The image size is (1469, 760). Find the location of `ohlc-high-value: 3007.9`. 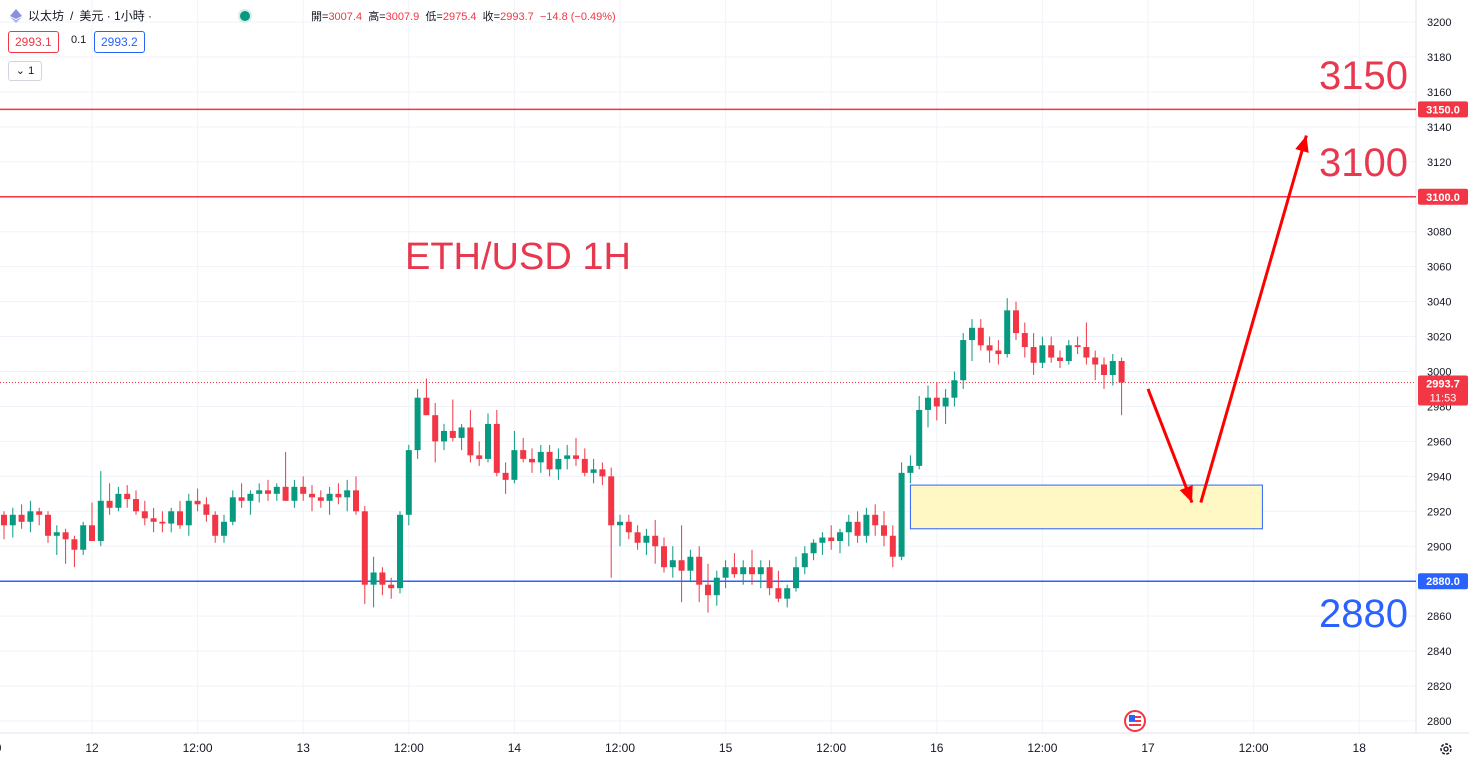

ohlc-high-value: 3007.9 is located at coordinates (402, 17).